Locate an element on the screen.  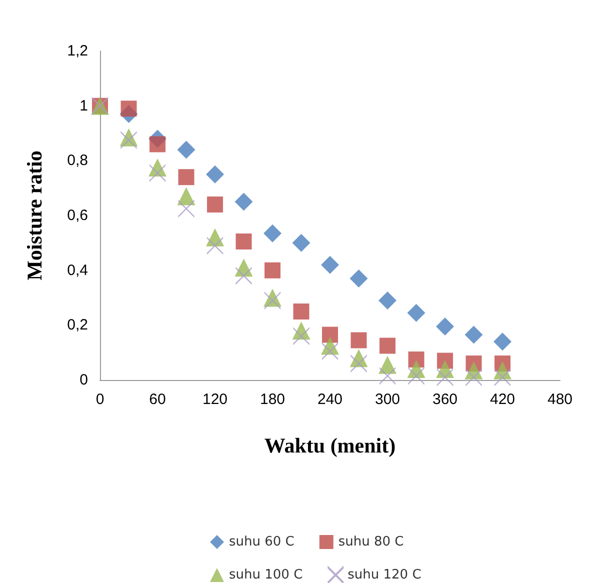
y-tick-label: 1 is located at coordinates (84, 105).